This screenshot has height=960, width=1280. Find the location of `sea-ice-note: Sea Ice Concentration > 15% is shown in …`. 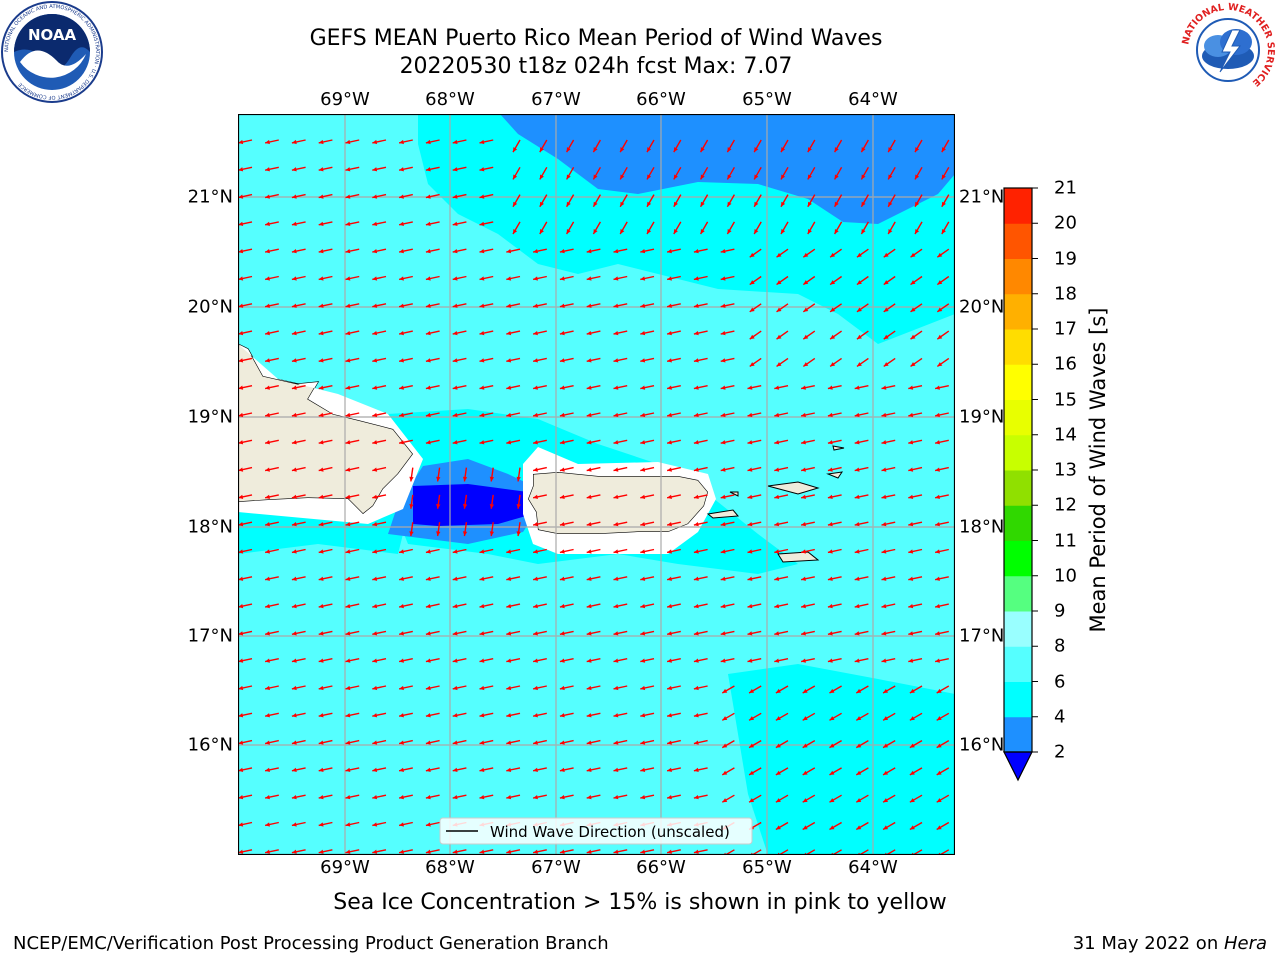

sea-ice-note: Sea Ice Concentration > 15% is shown in … is located at coordinates (640, 902).